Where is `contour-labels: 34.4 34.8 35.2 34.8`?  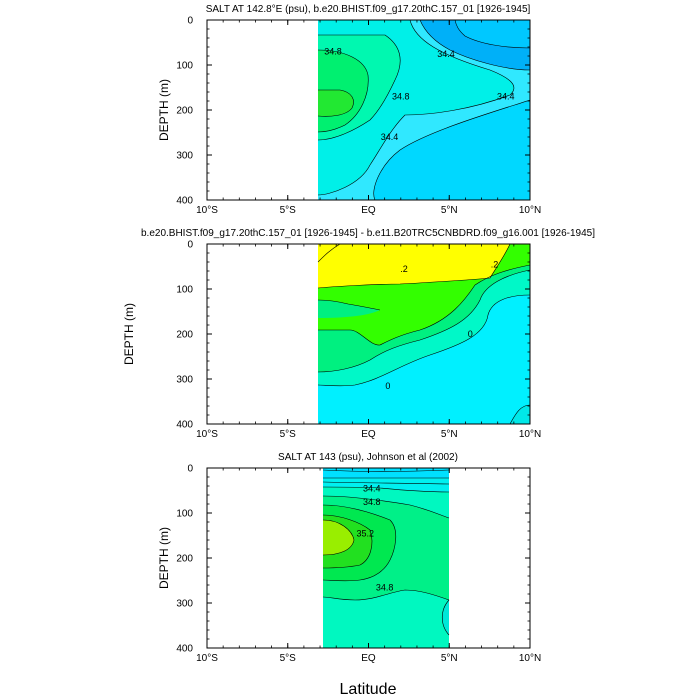
contour-labels: 34.4 34.8 35.2 34.8 is located at coordinates (375, 537).